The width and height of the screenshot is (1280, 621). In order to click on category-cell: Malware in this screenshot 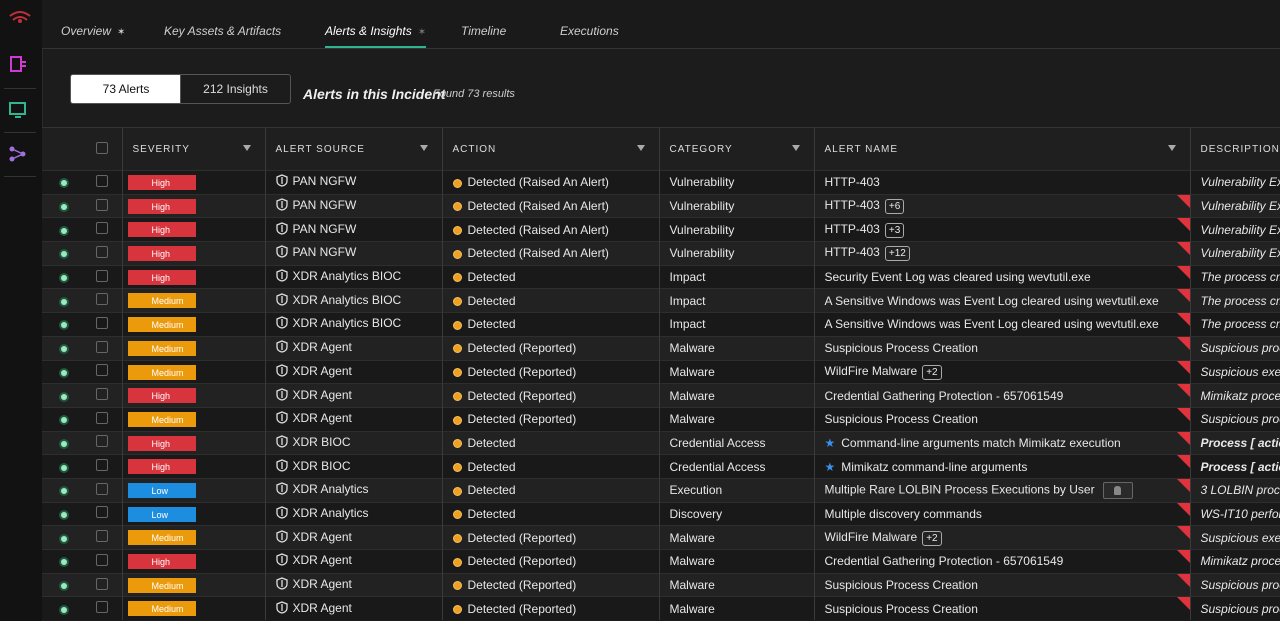, I will do `click(736, 585)`.